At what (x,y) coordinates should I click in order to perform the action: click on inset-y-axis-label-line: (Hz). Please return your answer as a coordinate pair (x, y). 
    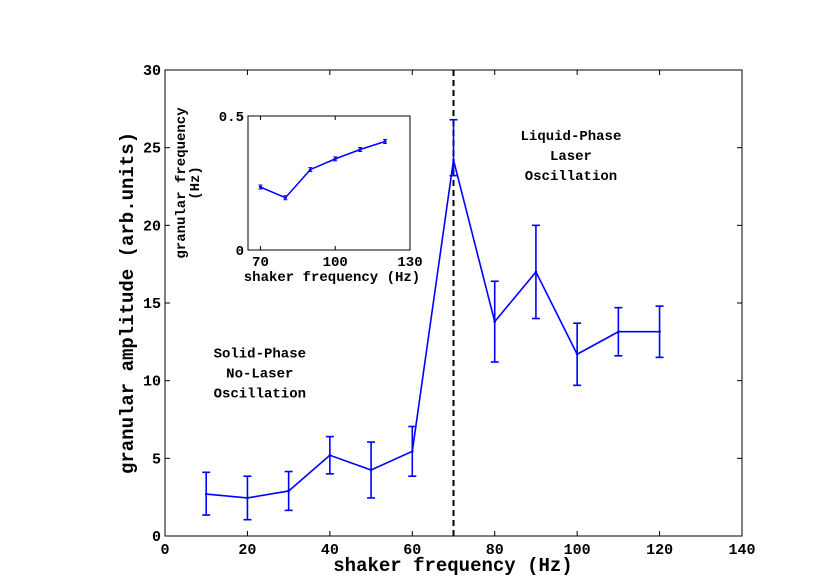
    Looking at the image, I should click on (196, 183).